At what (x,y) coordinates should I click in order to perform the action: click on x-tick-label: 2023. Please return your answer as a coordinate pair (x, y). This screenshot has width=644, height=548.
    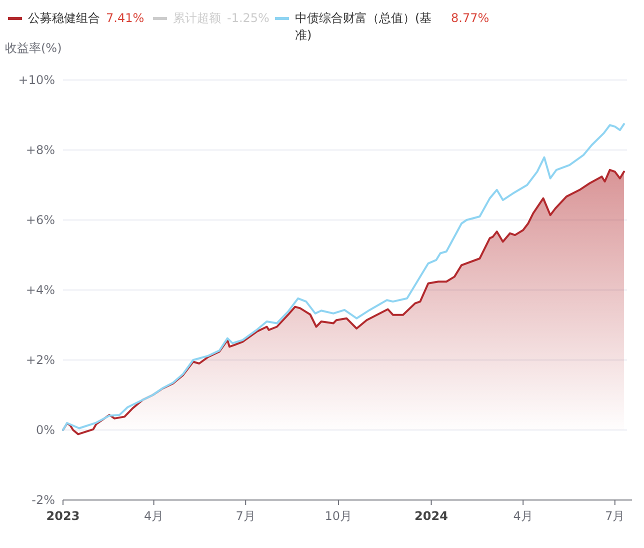
    Looking at the image, I should click on (63, 516).